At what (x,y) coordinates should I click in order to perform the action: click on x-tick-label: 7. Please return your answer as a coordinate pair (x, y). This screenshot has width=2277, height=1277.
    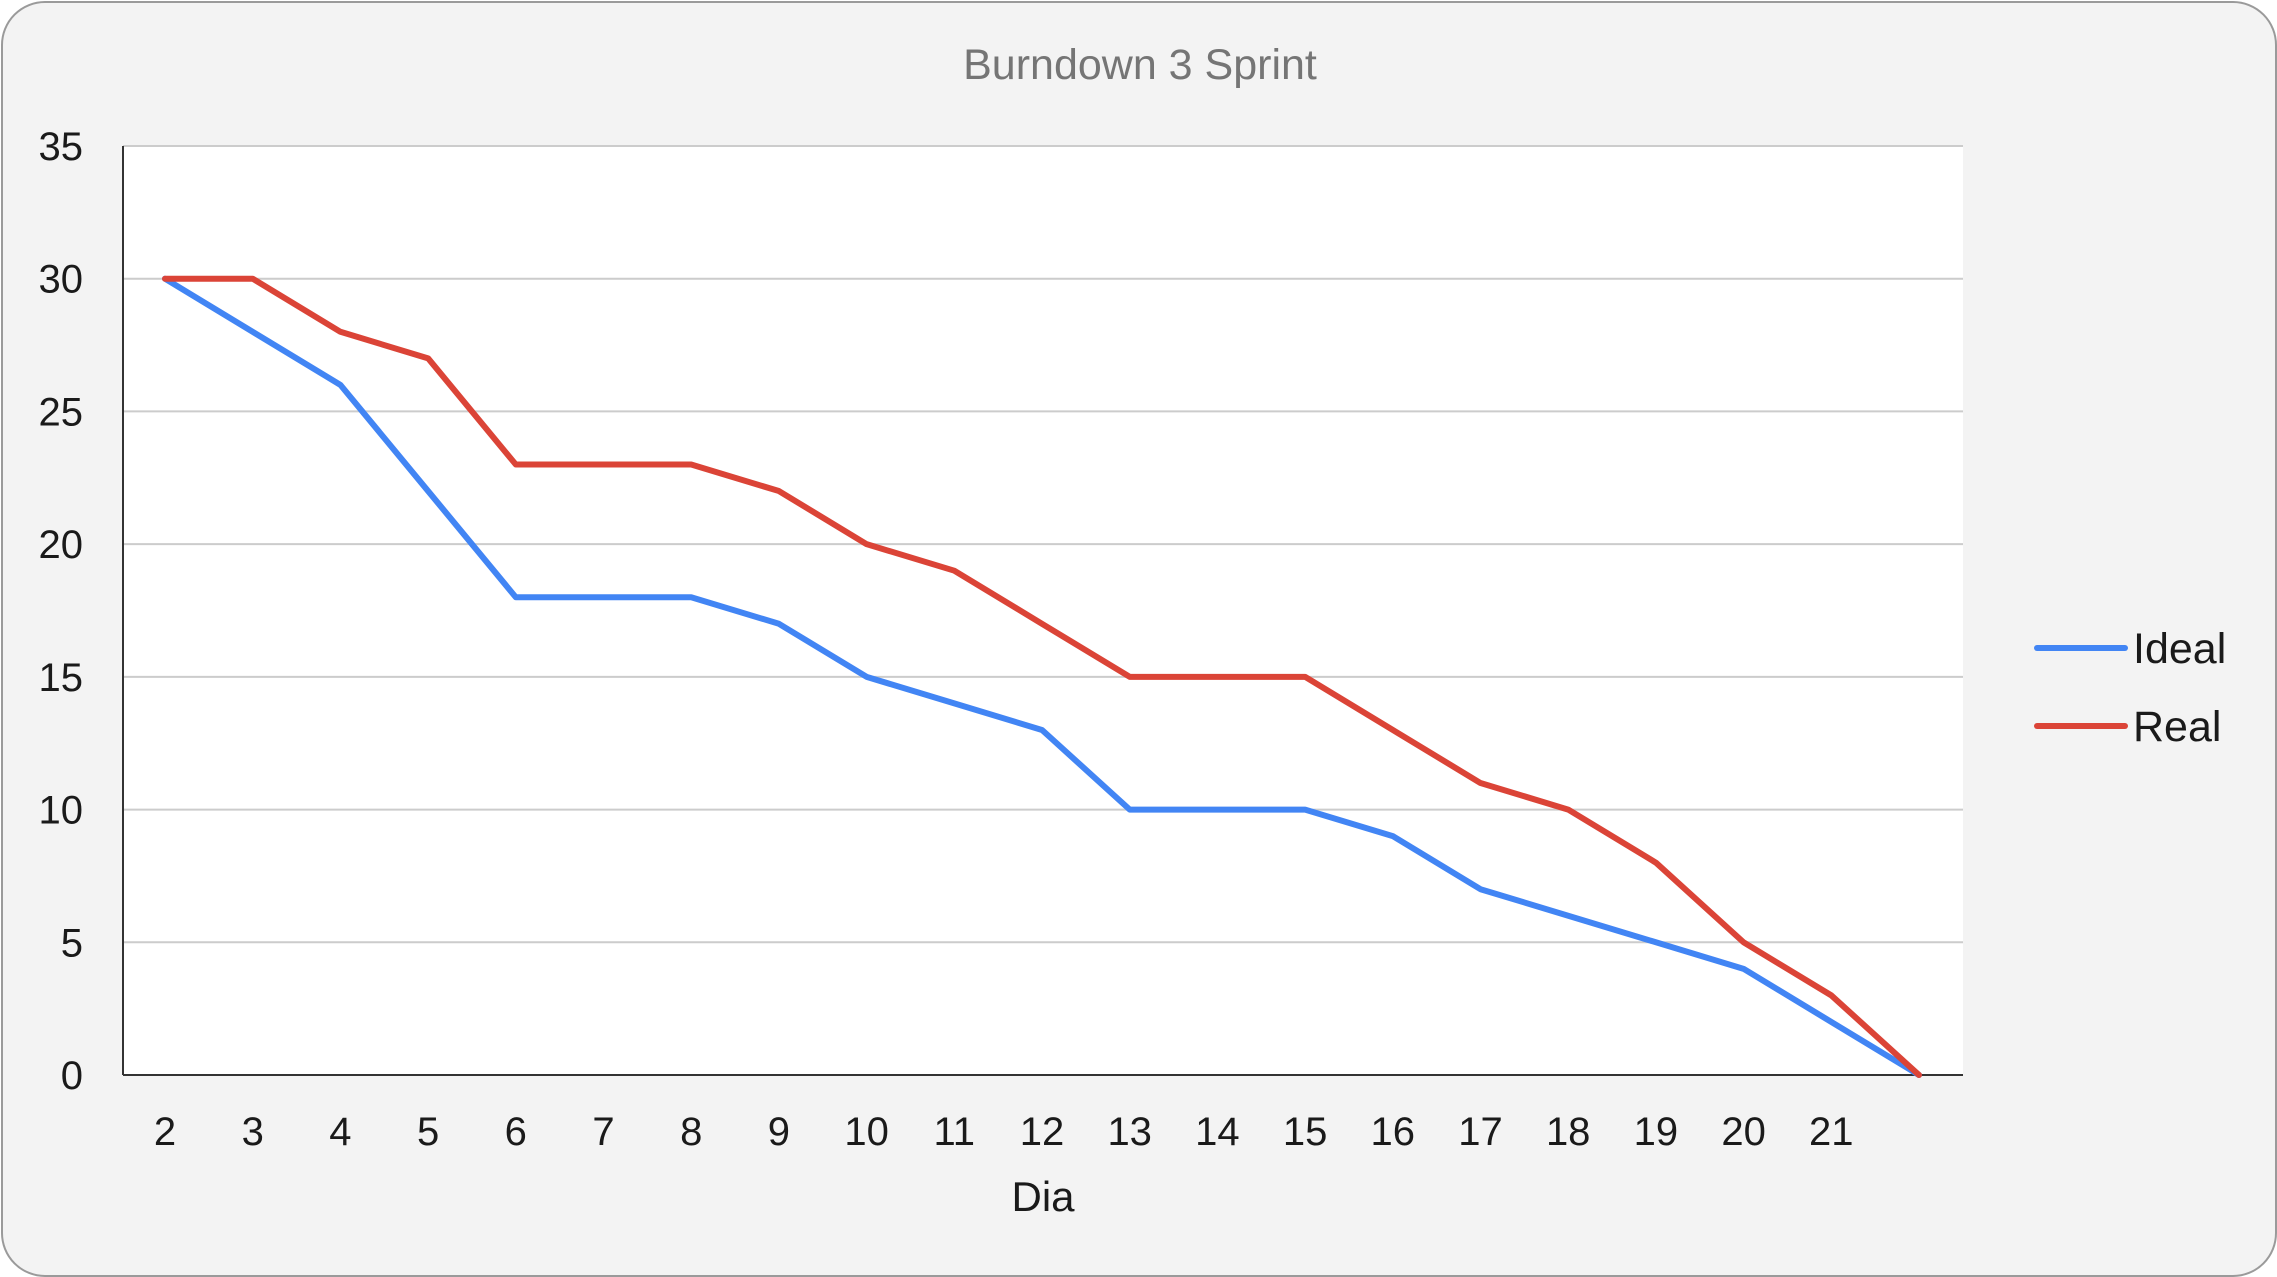
    Looking at the image, I should click on (603, 1132).